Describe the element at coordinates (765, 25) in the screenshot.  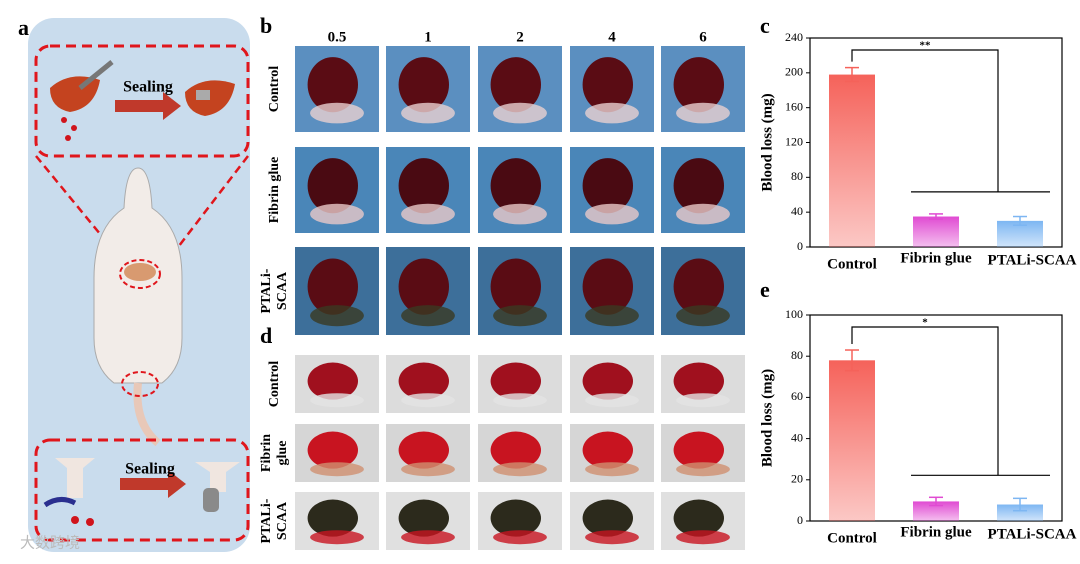
I see `panel-label: c` at that location.